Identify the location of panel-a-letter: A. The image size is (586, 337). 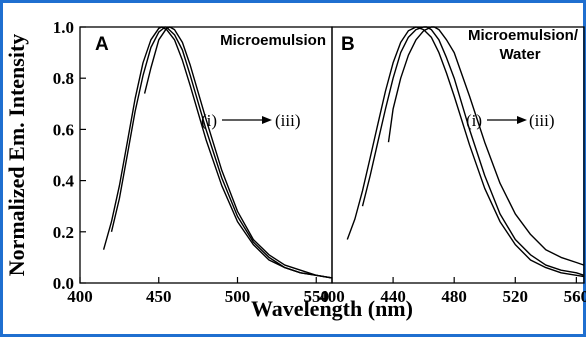
(102, 44).